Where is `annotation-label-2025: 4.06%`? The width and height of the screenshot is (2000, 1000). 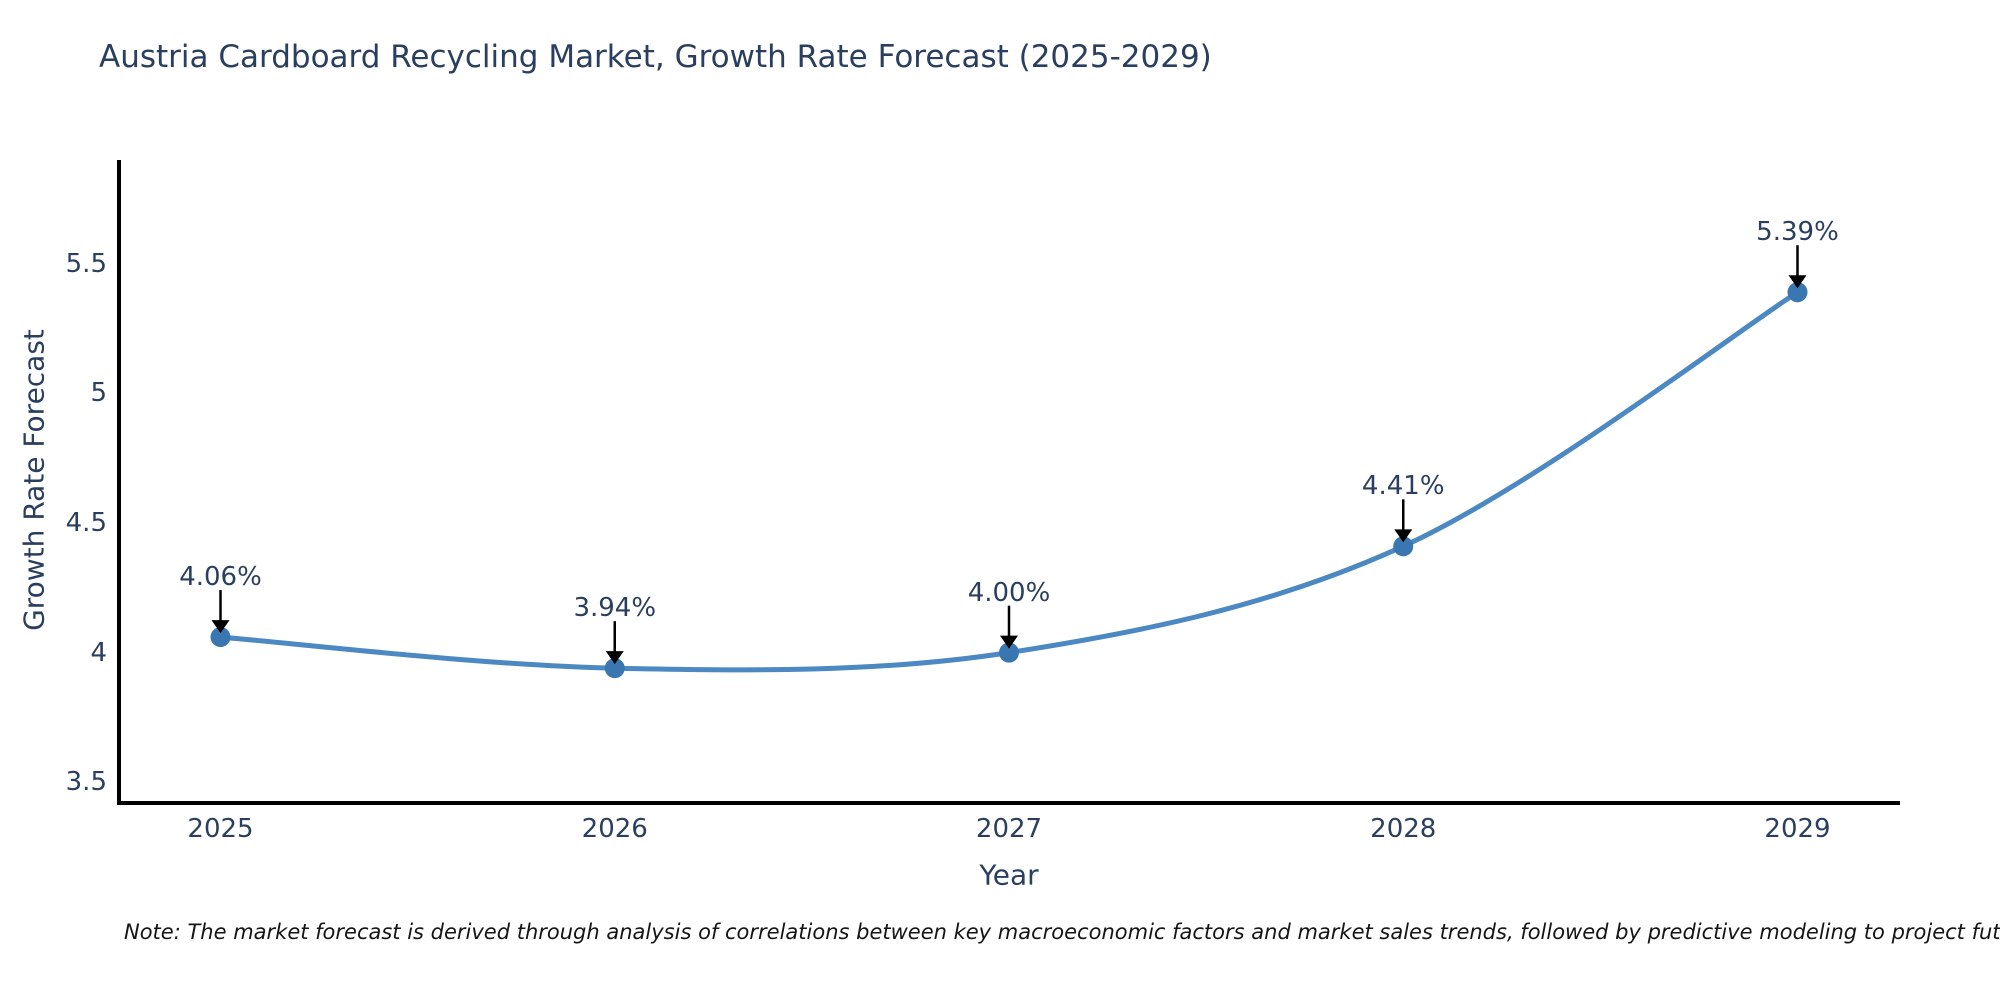
annotation-label-2025: 4.06% is located at coordinates (220, 577).